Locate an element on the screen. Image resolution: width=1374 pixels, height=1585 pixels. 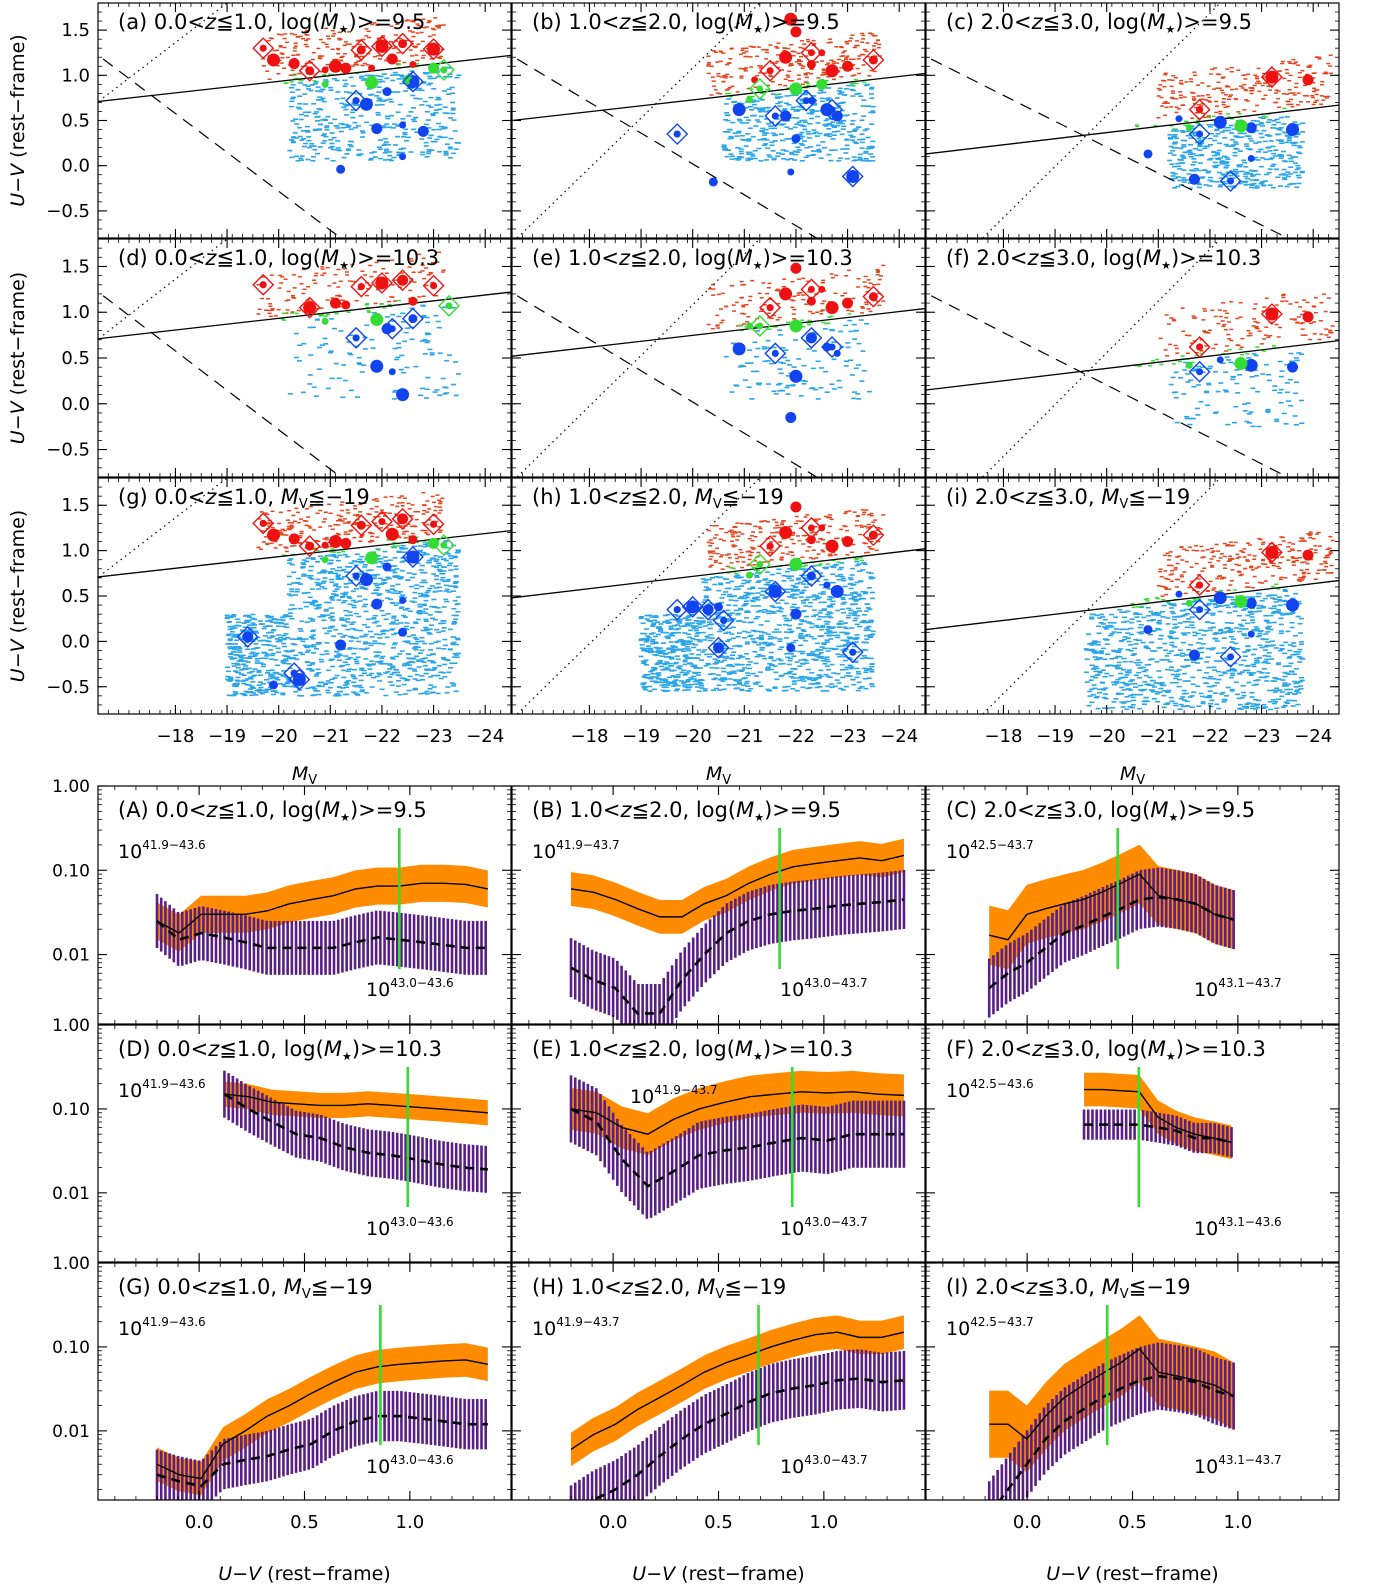
redshift-bound: ≦1.0, is located at coordinates (248, 258).